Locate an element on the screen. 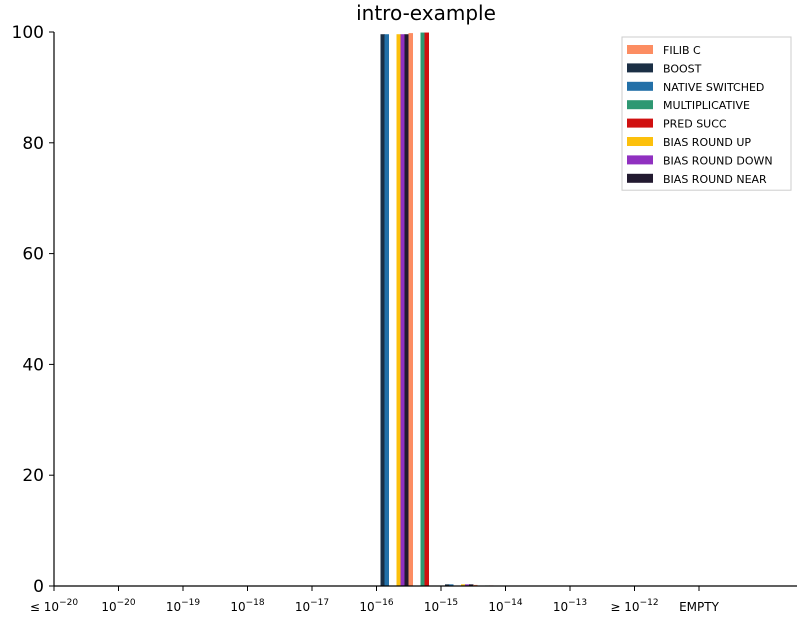 This screenshot has height=617, width=798. y-tick-label: 80 is located at coordinates (33, 144).